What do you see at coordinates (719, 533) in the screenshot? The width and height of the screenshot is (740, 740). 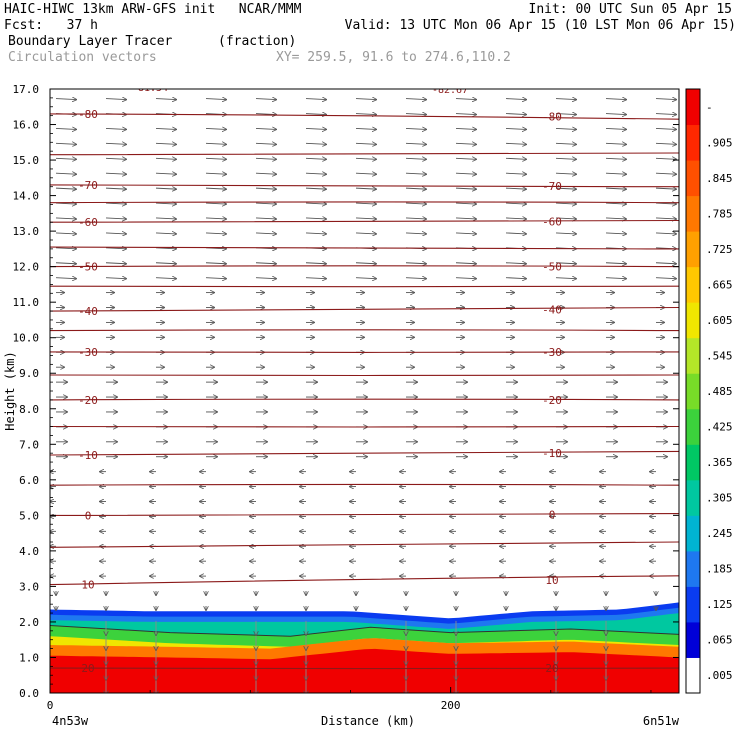 I see `colorbar-label: .245` at bounding box center [719, 533].